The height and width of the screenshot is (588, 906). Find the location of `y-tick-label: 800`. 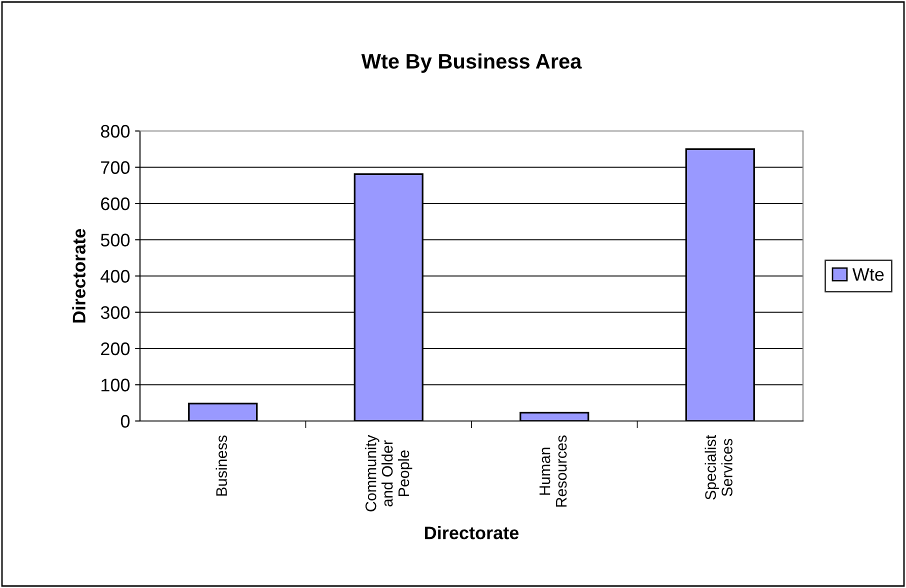

y-tick-label: 800 is located at coordinates (115, 131).